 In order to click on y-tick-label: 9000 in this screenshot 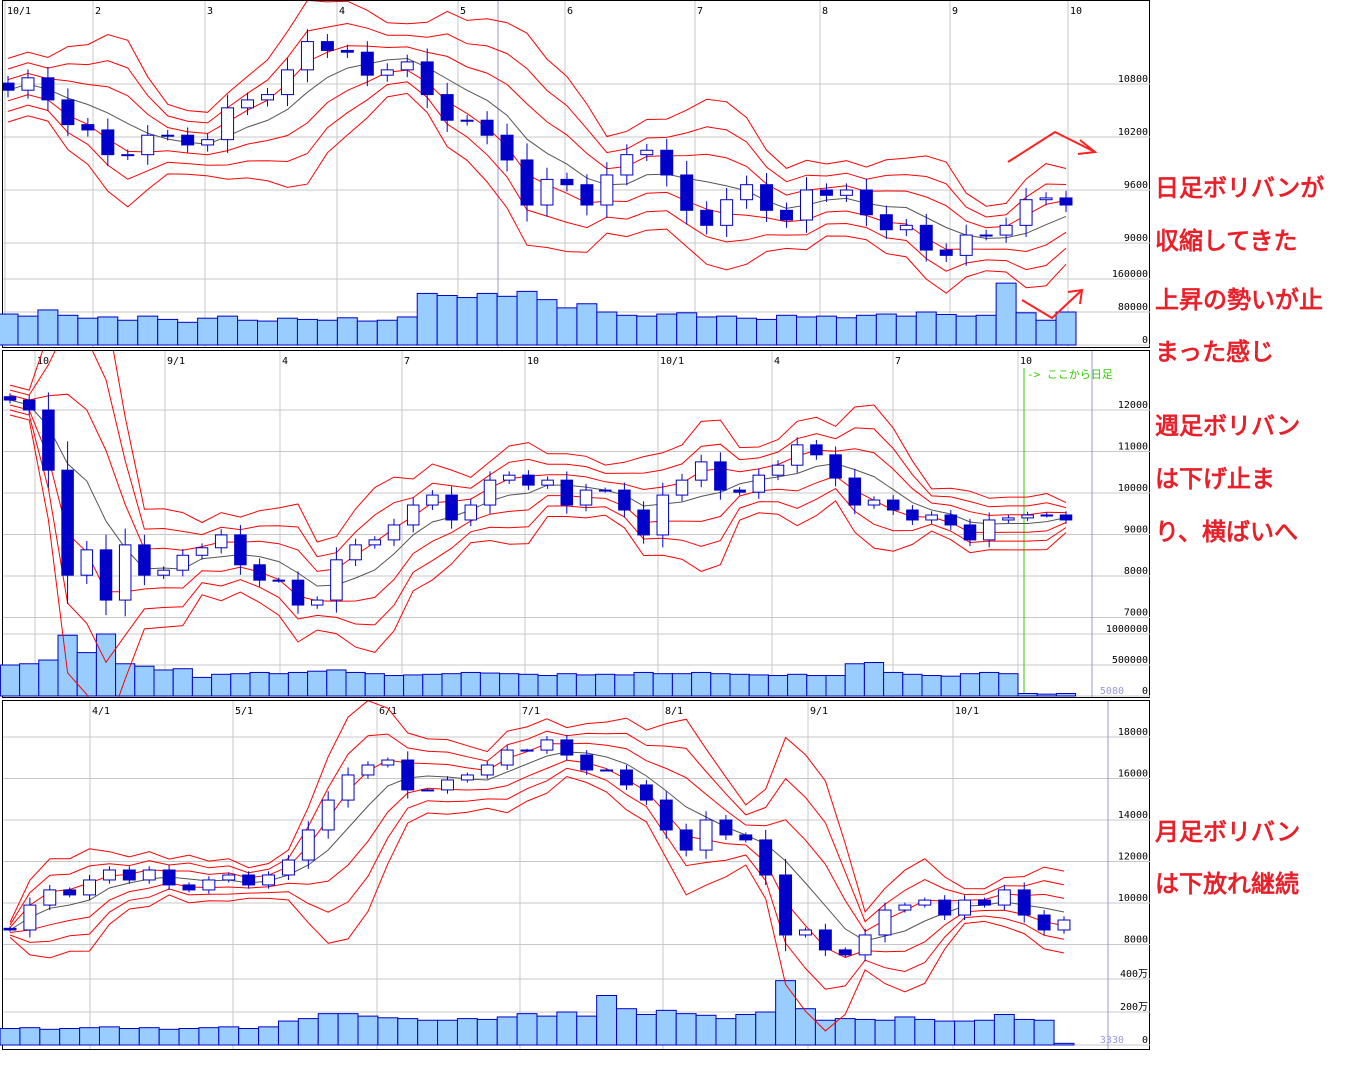, I will do `click(1136, 530)`.